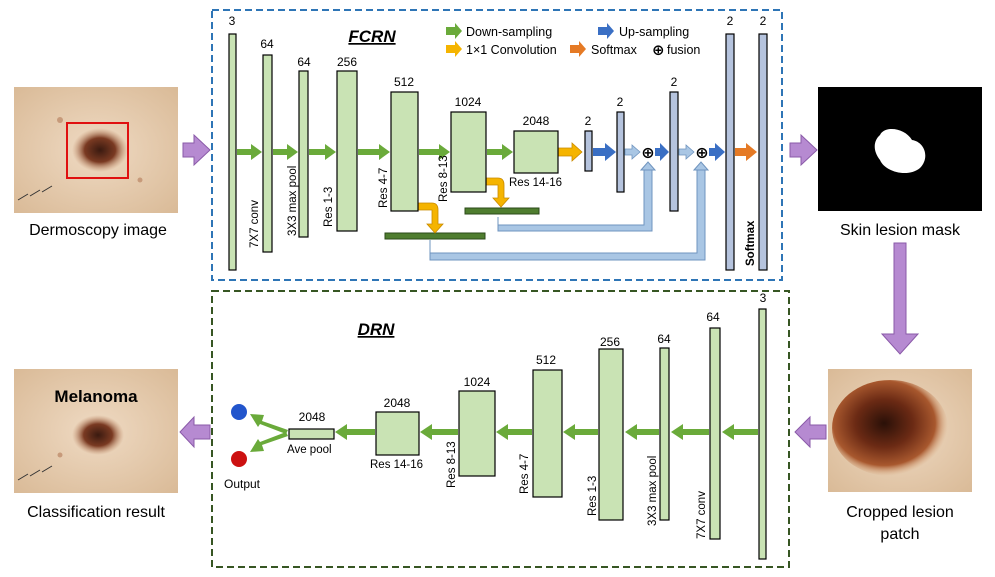 The height and width of the screenshot is (577, 995). Describe the element at coordinates (763, 298) in the screenshot. I see `drn-ch-0: 3` at that location.